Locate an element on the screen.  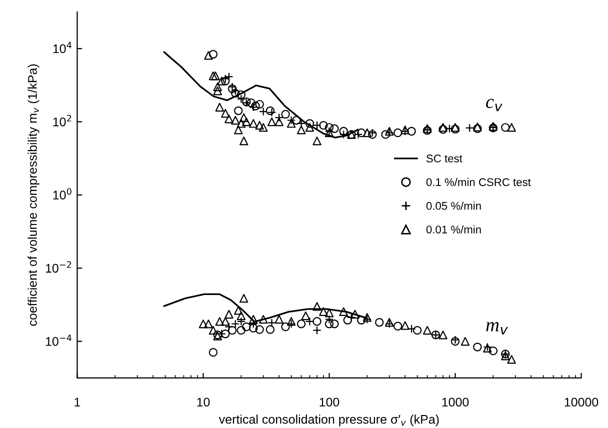
y-tick-label: 10$^{2}$ is located at coordinates (62, 120).